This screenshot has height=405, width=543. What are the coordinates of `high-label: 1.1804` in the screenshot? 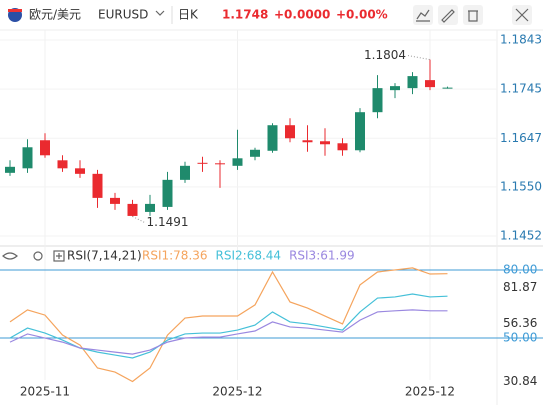 It's located at (385, 55).